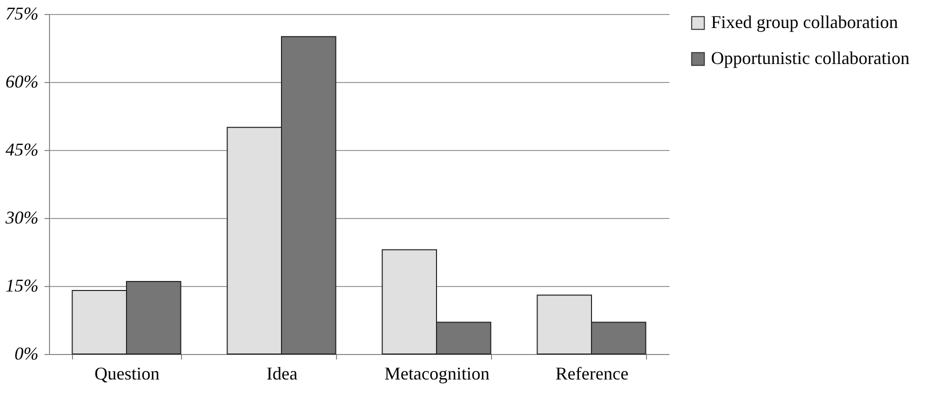 The height and width of the screenshot is (405, 936). What do you see at coordinates (127, 374) in the screenshot?
I see `x-tick-label: Question` at bounding box center [127, 374].